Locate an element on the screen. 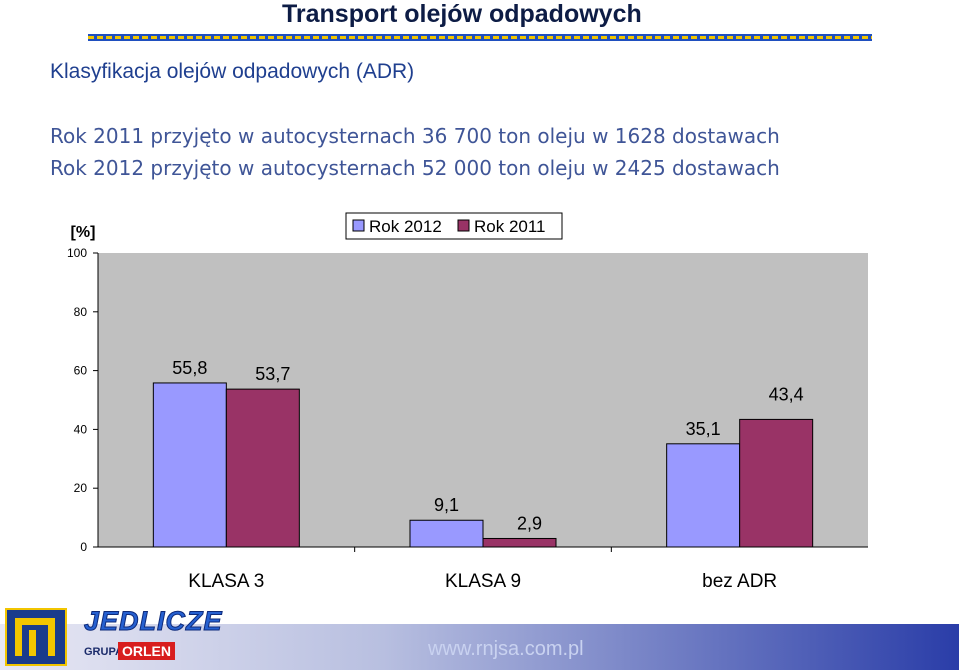 This screenshot has height=670, width=959. y-tick-label: 0 is located at coordinates (83, 547).